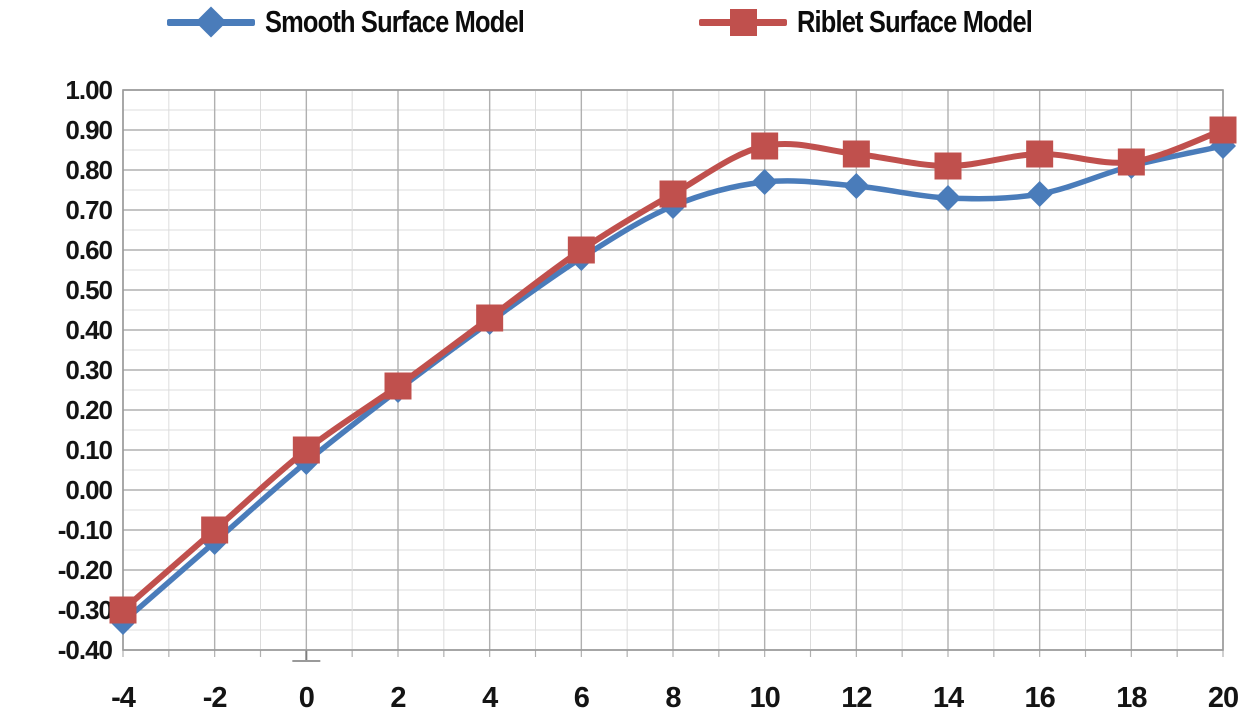 The image size is (1250, 721). What do you see at coordinates (88, 290) in the screenshot?
I see `y-axis-tick-label: 0.50` at bounding box center [88, 290].